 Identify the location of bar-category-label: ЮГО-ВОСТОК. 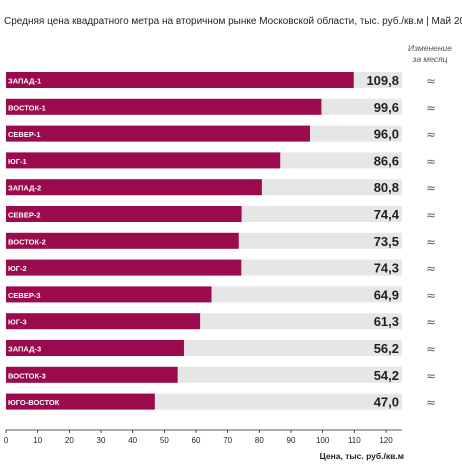
(34, 402).